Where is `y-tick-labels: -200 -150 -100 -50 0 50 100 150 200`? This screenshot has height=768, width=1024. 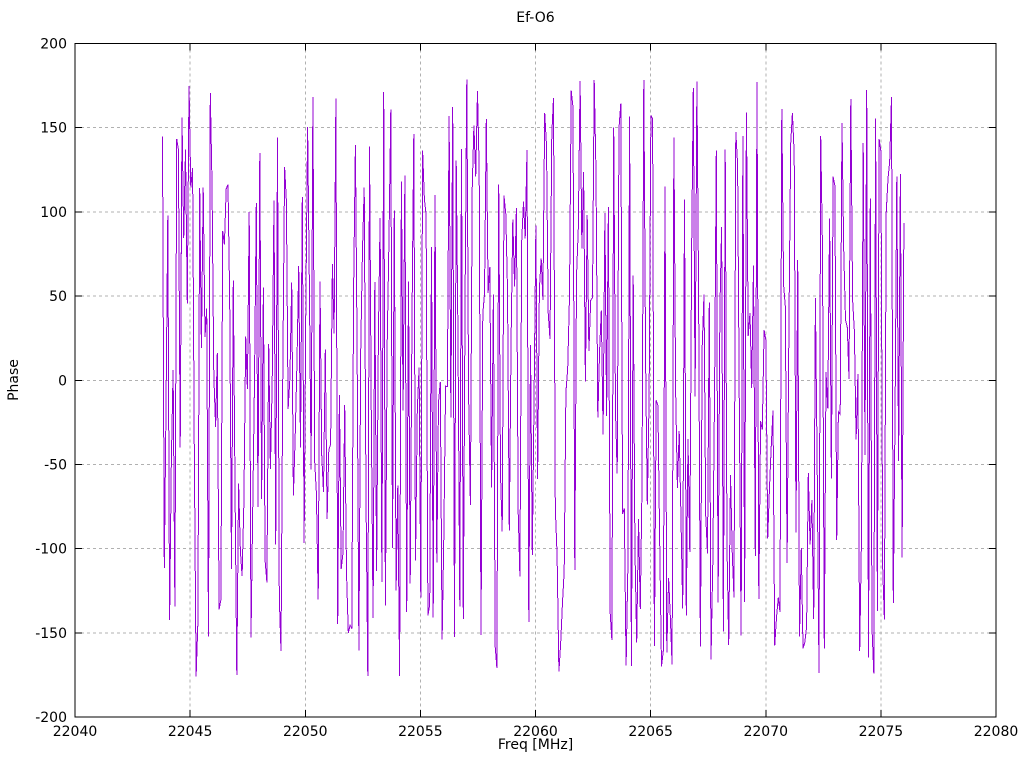 y-tick-labels: -200 -150 -100 -50 0 50 100 150 200 is located at coordinates (51, 382).